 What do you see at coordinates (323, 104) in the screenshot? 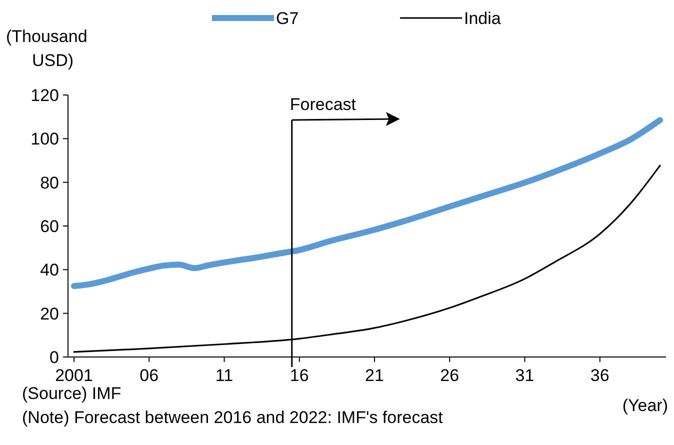
I see `ref-line-label: Forecast` at bounding box center [323, 104].